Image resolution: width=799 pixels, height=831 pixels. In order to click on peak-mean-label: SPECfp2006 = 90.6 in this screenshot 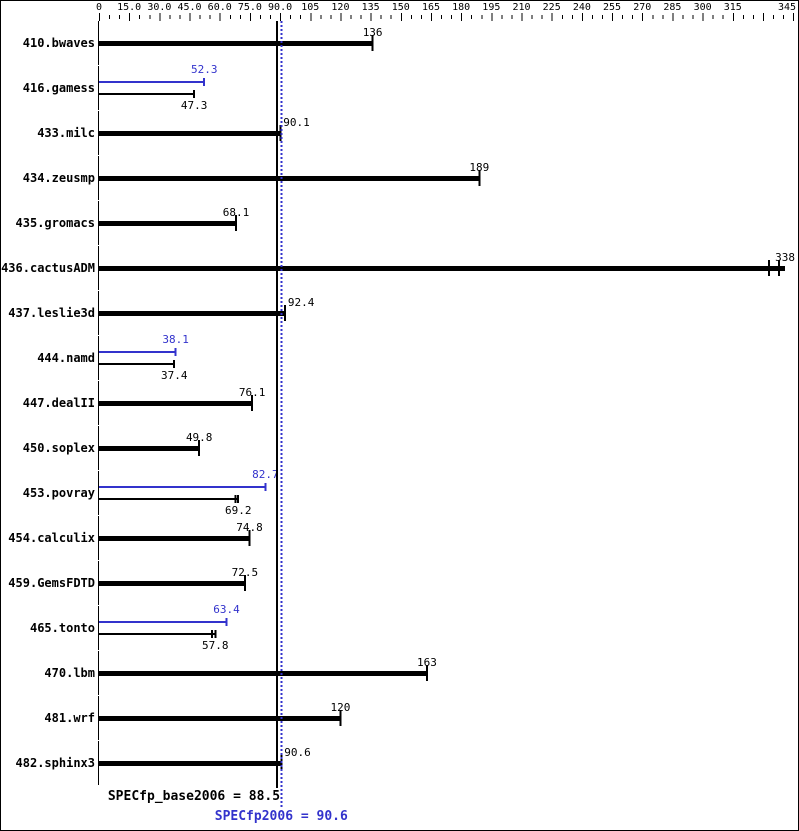, I will do `click(281, 816)`.